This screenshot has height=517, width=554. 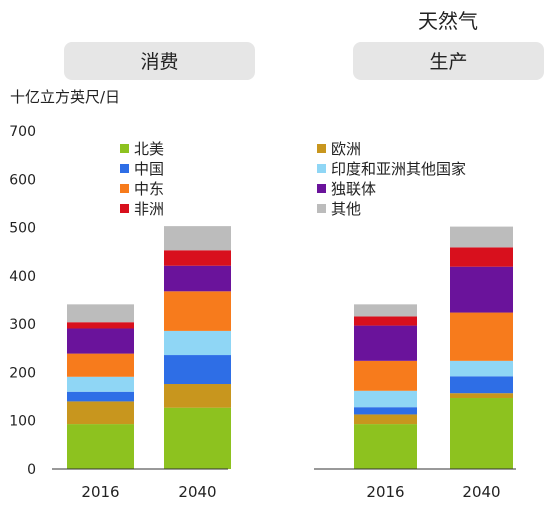 I want to click on y-tick-label: 500, so click(x=22, y=229).